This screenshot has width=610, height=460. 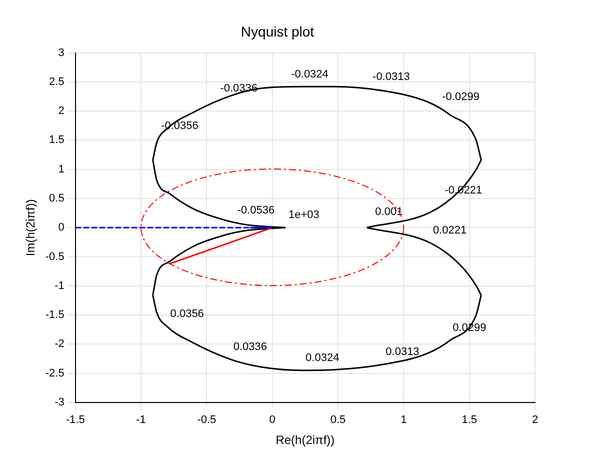 What do you see at coordinates (59, 344) in the screenshot?
I see `y-tick-label: -2` at bounding box center [59, 344].